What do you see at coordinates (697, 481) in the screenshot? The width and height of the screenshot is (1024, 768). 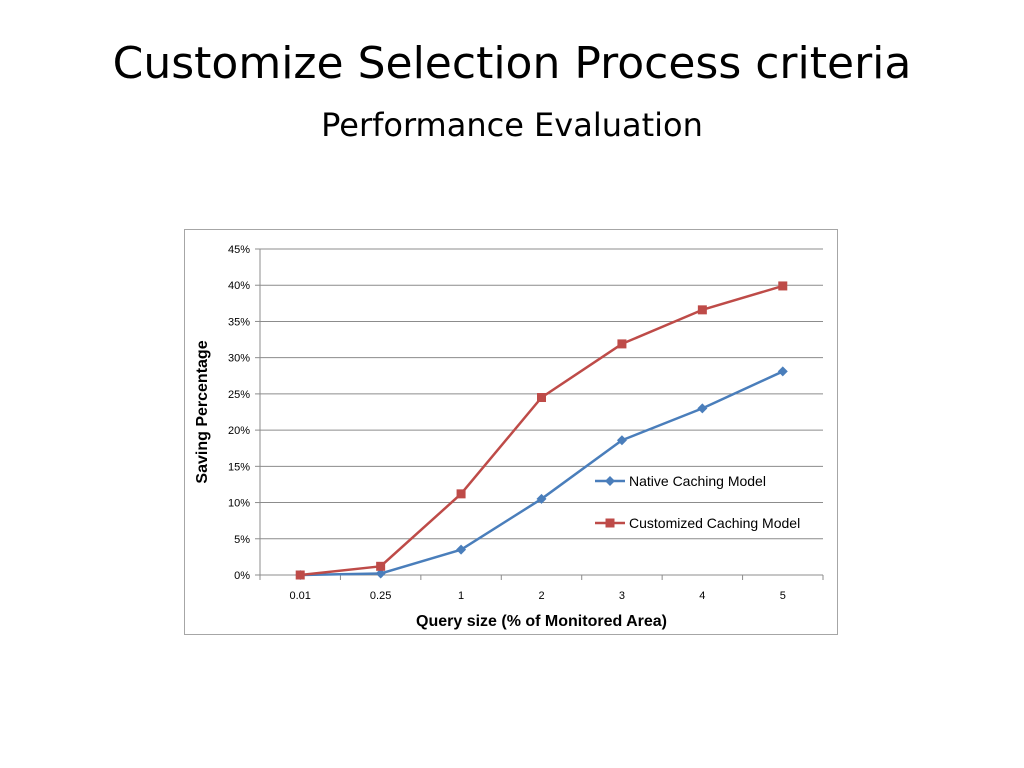 I see `legend-label: Native Caching Model` at bounding box center [697, 481].